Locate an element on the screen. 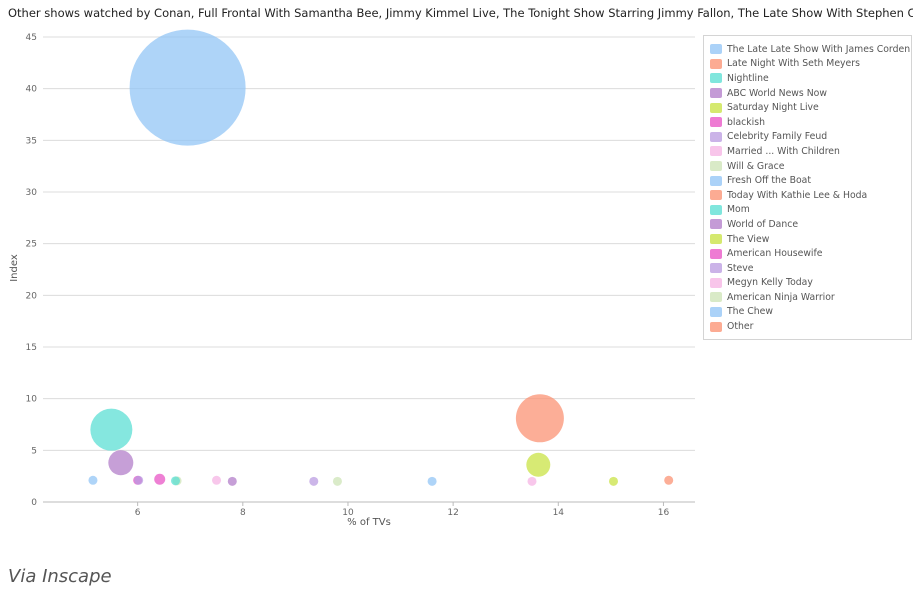  legend-label: blackish is located at coordinates (746, 122).